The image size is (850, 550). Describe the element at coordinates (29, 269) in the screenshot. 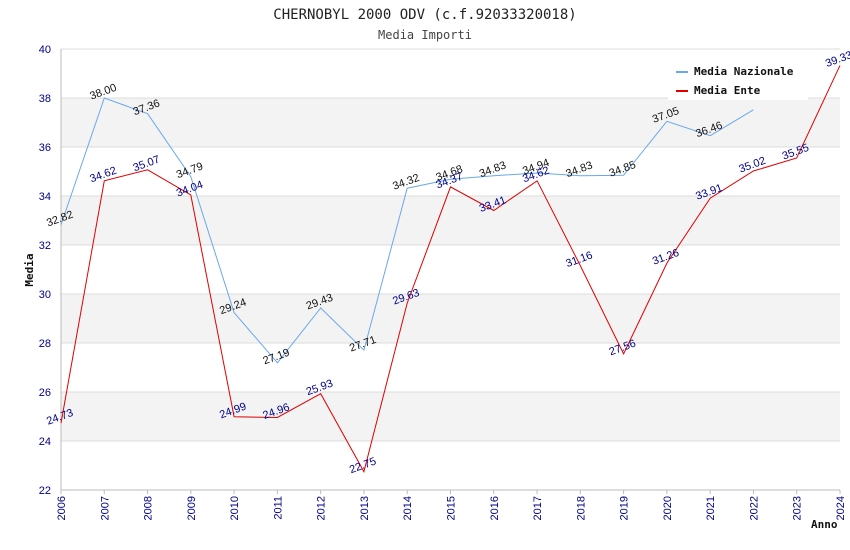

I see `y-axis-label: Media` at that location.